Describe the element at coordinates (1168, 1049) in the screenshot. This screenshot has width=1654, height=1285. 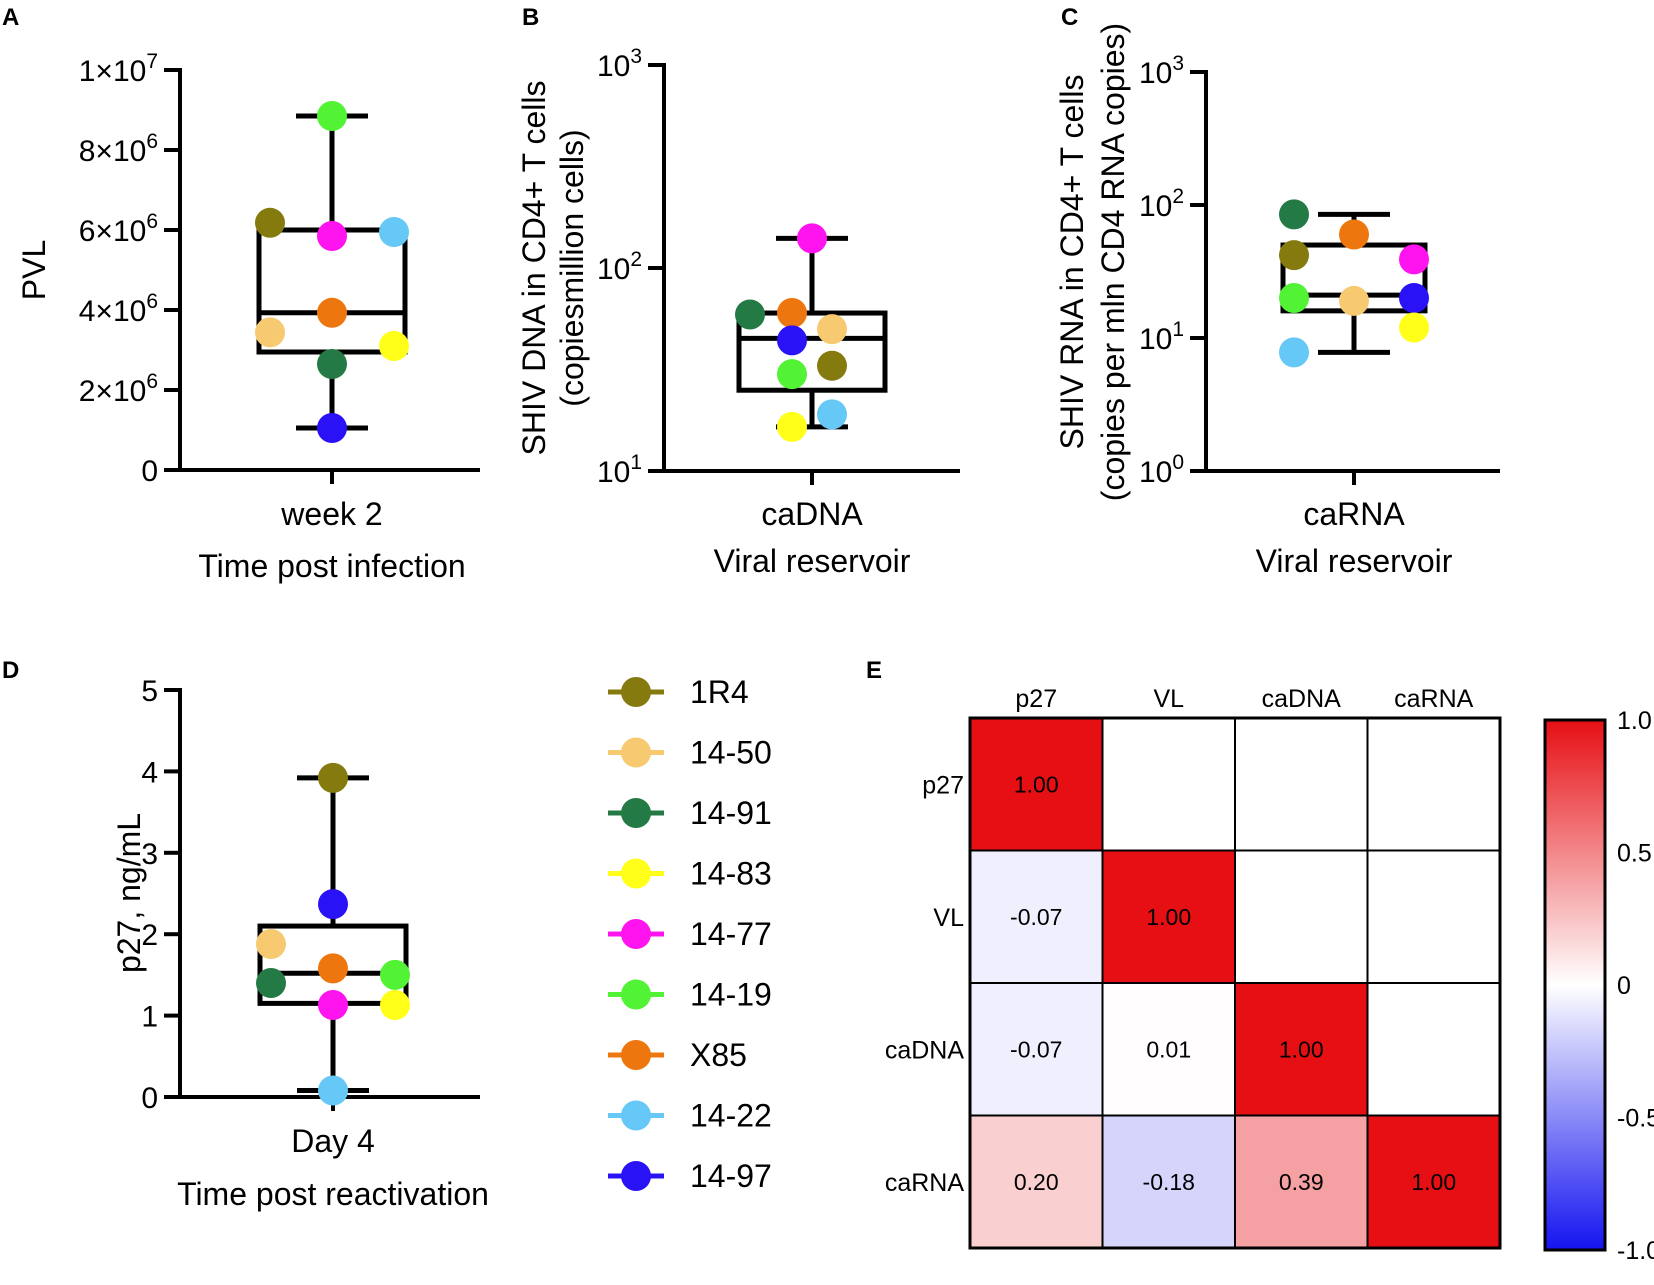
I see `heatmap-cell-value: 0.01` at that location.